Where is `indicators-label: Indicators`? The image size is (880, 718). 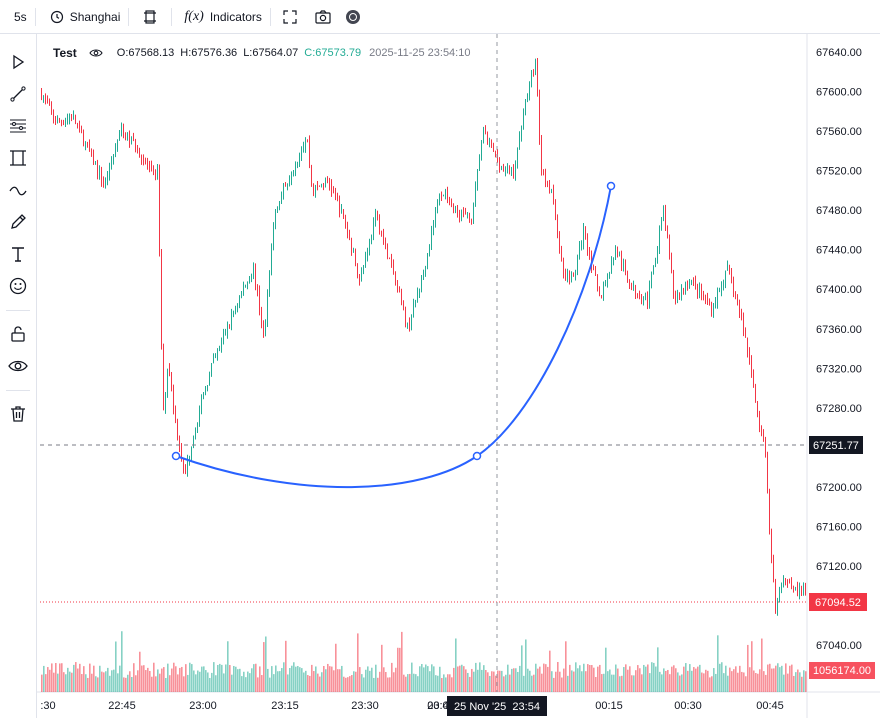 indicators-label: Indicators is located at coordinates (235, 16).